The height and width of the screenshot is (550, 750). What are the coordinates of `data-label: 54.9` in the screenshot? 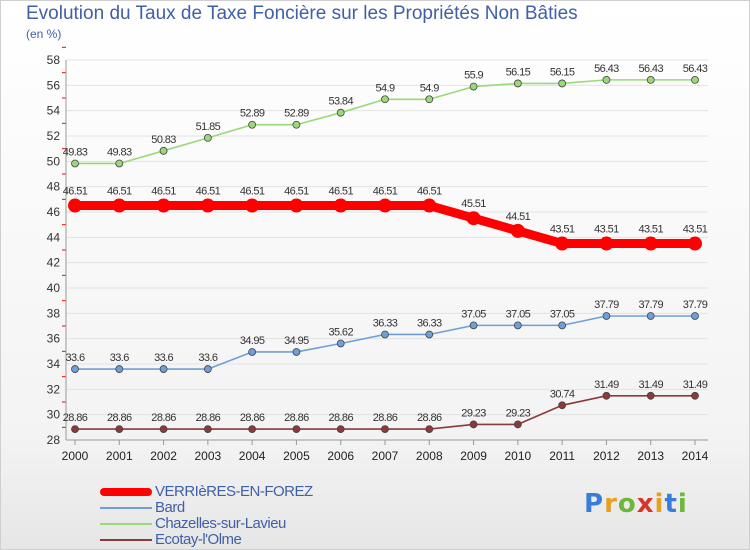 It's located at (384, 88).